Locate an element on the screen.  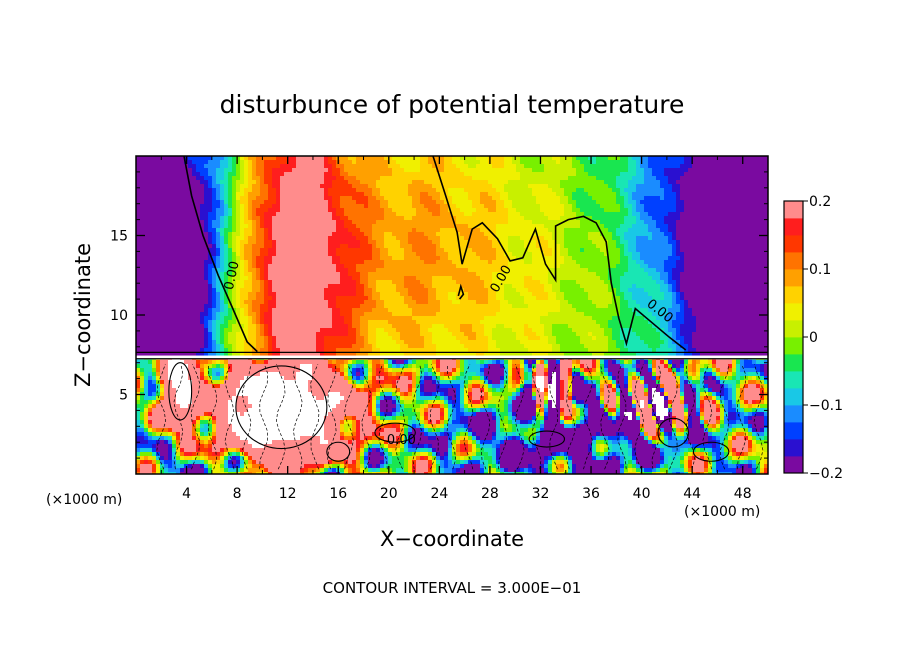
contour-line is located at coordinates (468, 417).